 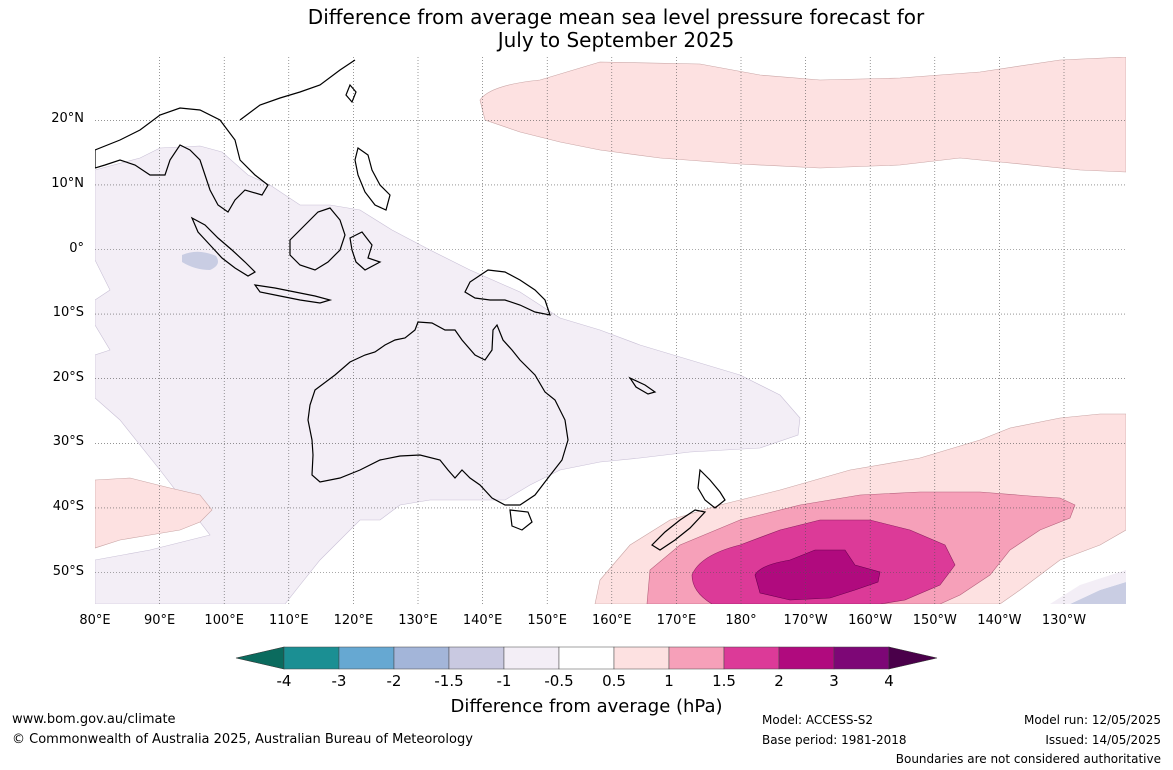 What do you see at coordinates (154, 513) in the screenshot?
I see `southwest-positive-patch` at bounding box center [154, 513].